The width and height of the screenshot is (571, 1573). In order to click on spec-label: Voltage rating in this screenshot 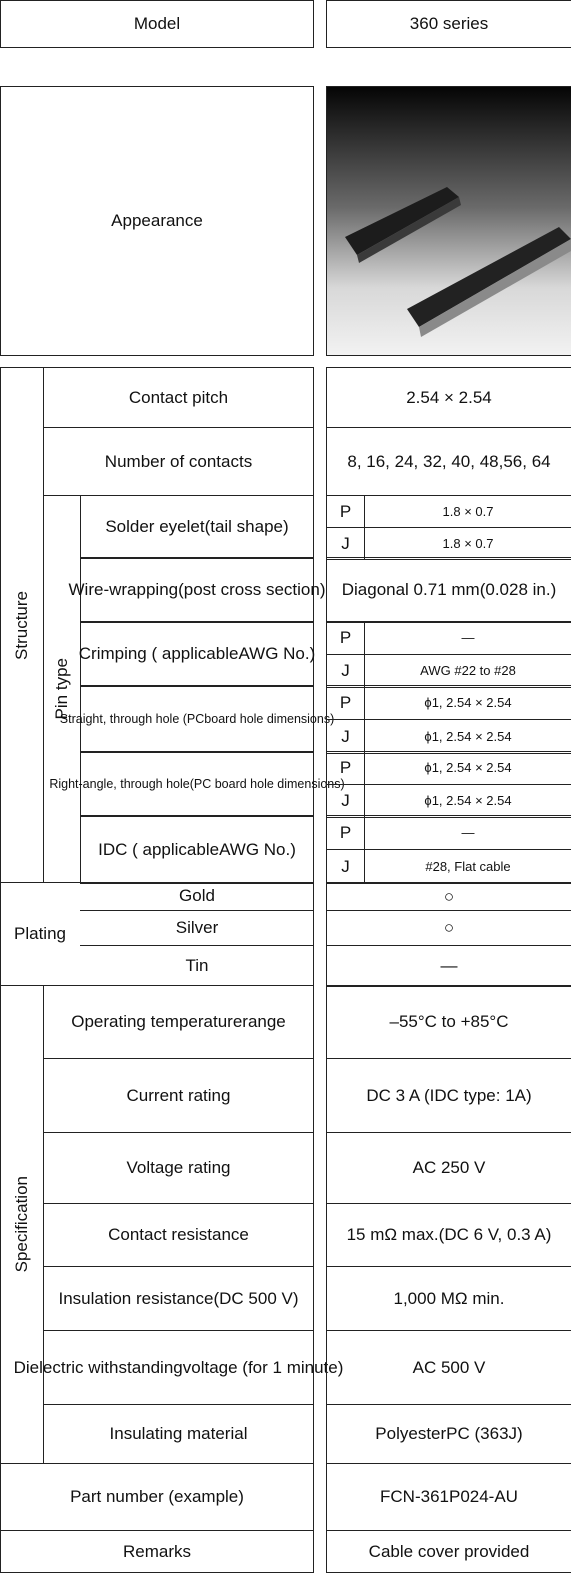, I will do `click(178, 1168)`.